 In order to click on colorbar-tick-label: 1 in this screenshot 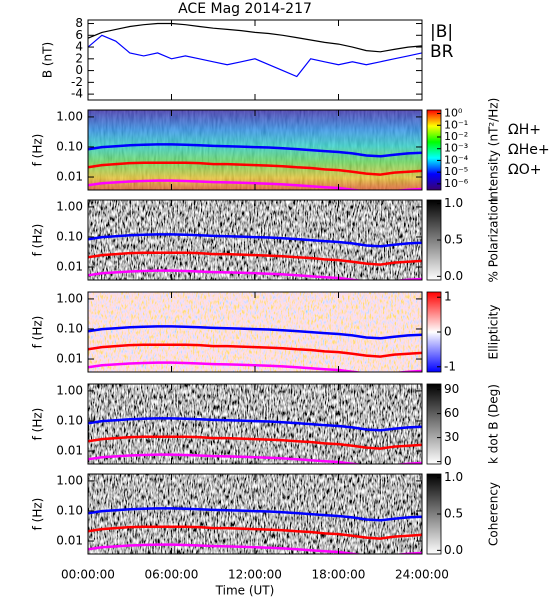, I will do `click(448, 297)`.